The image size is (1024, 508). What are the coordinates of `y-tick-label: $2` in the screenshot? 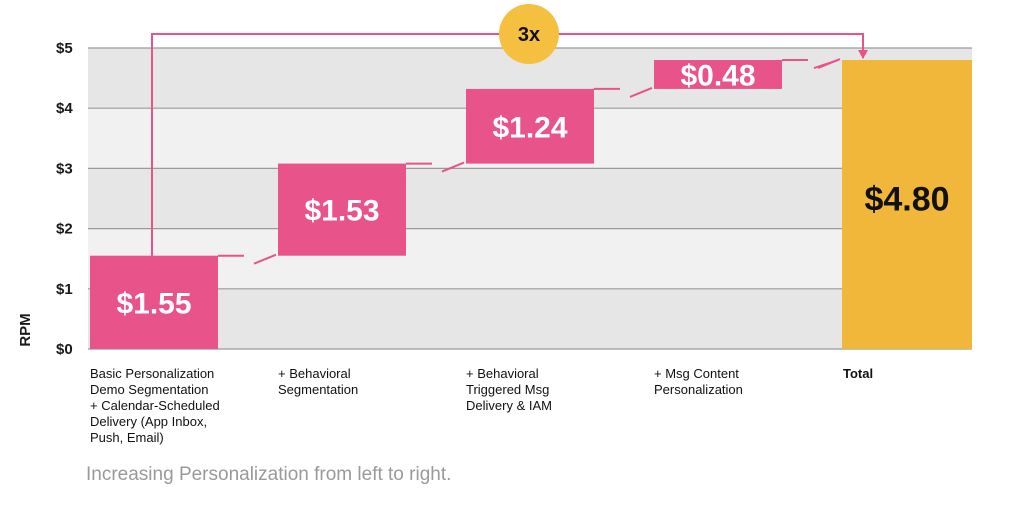 It's located at (64, 229).